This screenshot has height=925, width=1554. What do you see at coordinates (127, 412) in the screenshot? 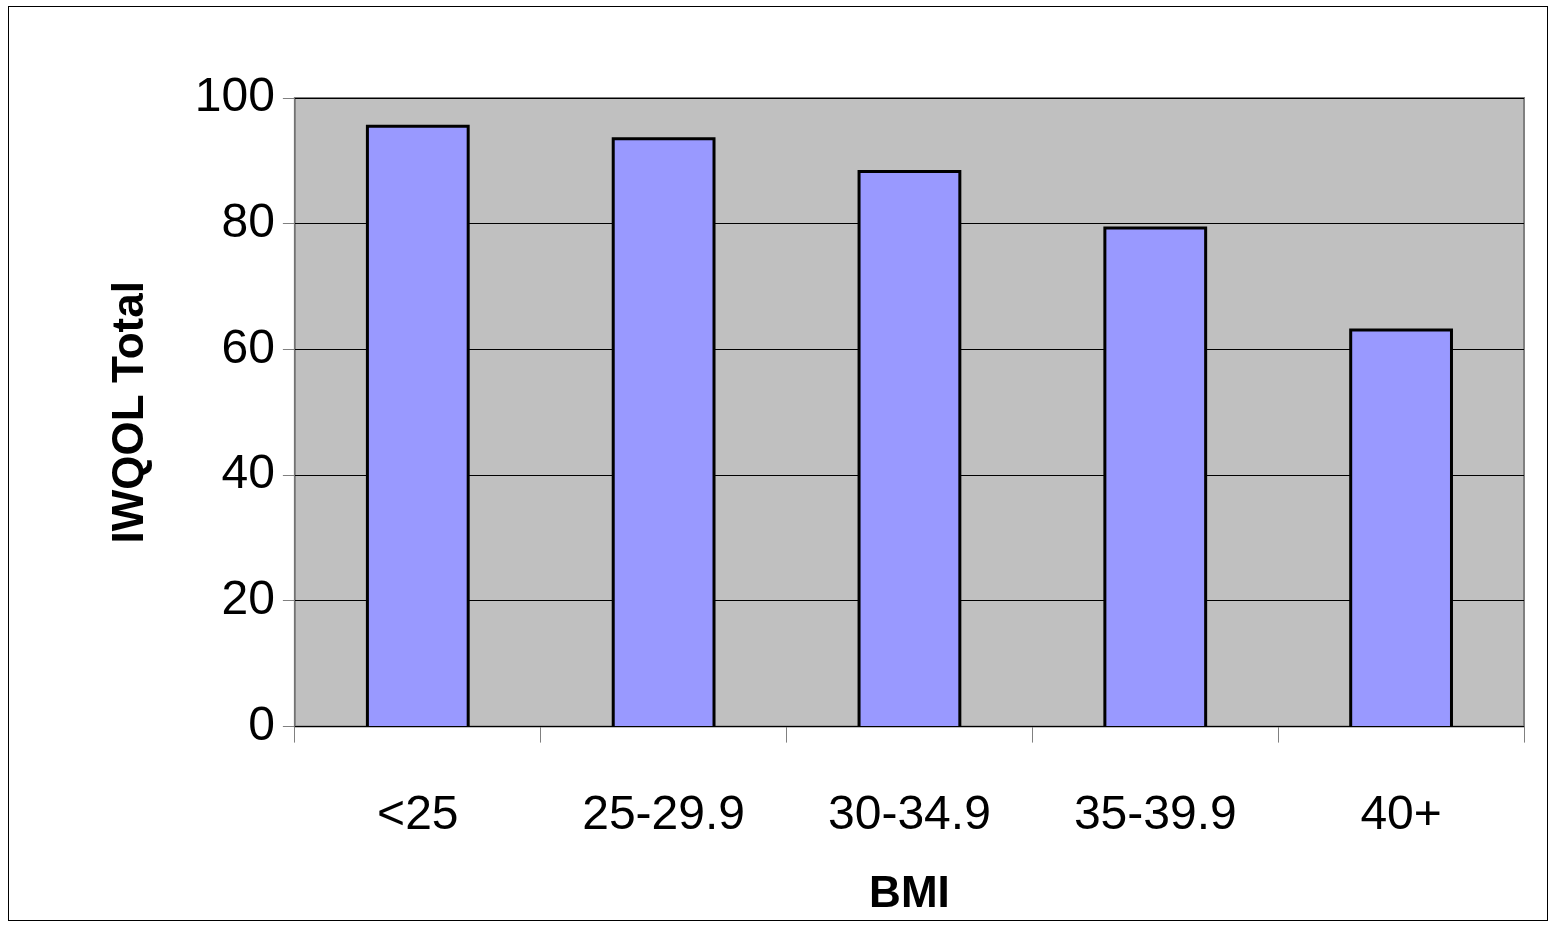
I see `y-axis-title: IWQOL Total` at bounding box center [127, 412].